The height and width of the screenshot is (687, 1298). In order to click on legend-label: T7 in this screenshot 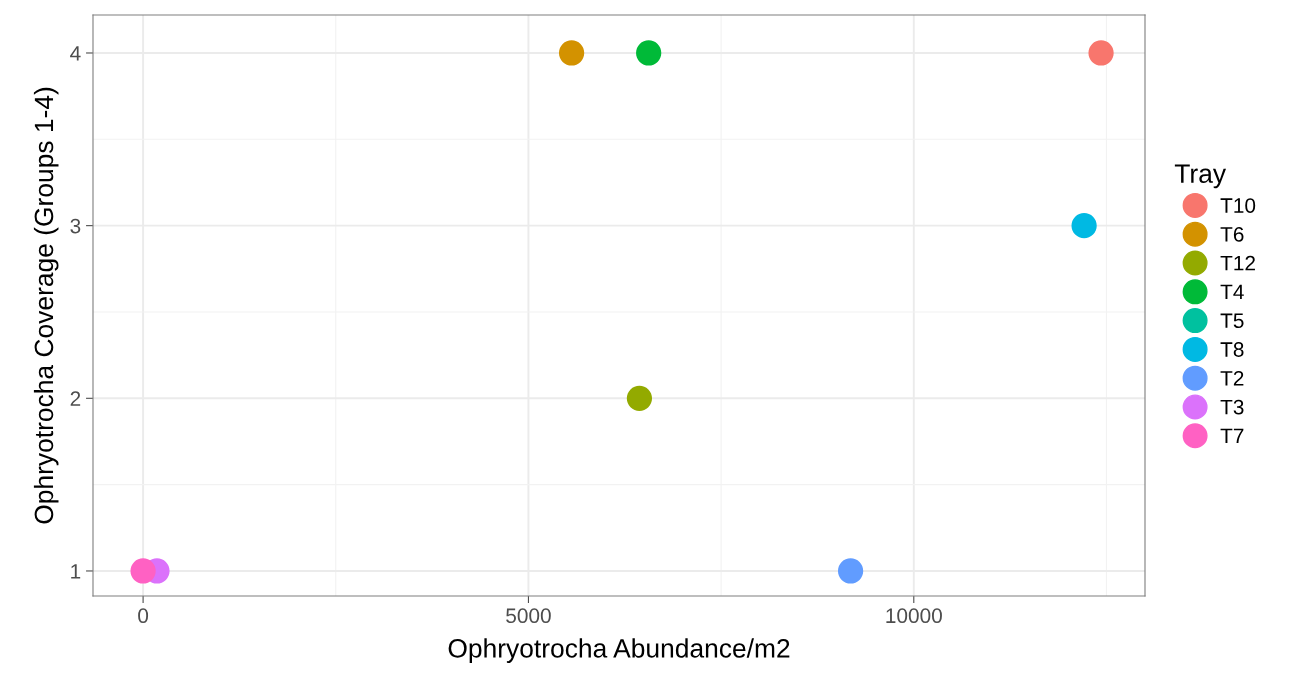, I will do `click(1232, 436)`.